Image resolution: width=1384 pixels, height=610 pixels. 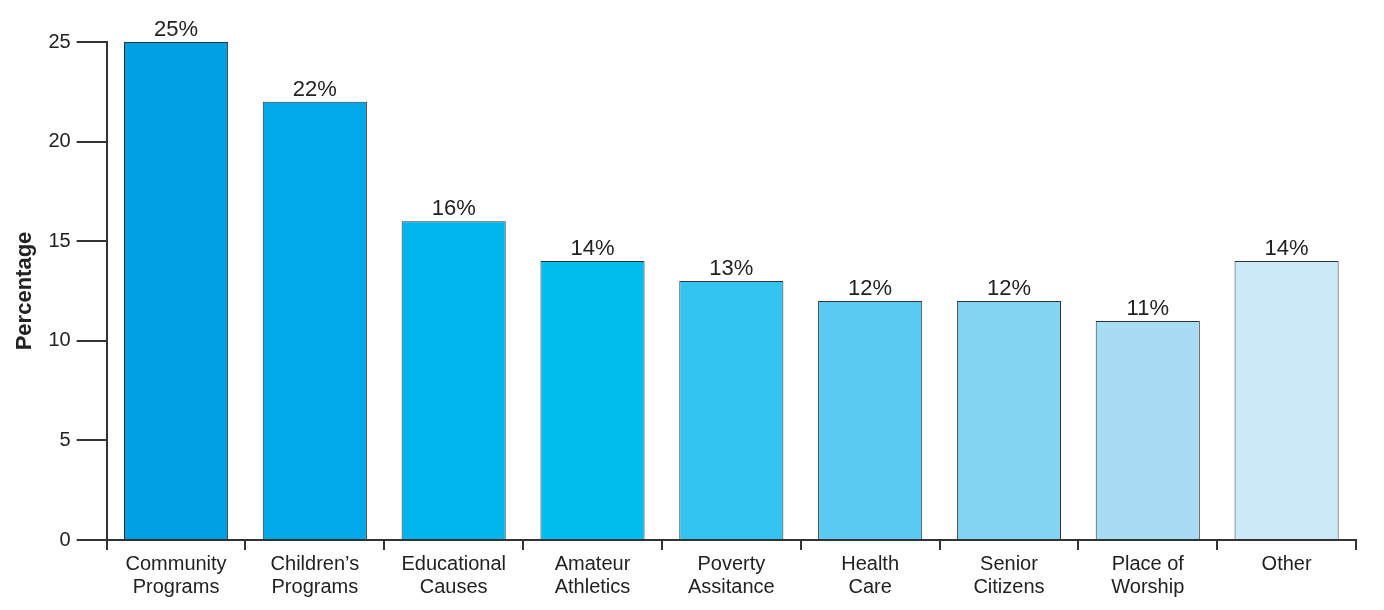 I want to click on y-tick-label: 5, so click(x=65, y=438).